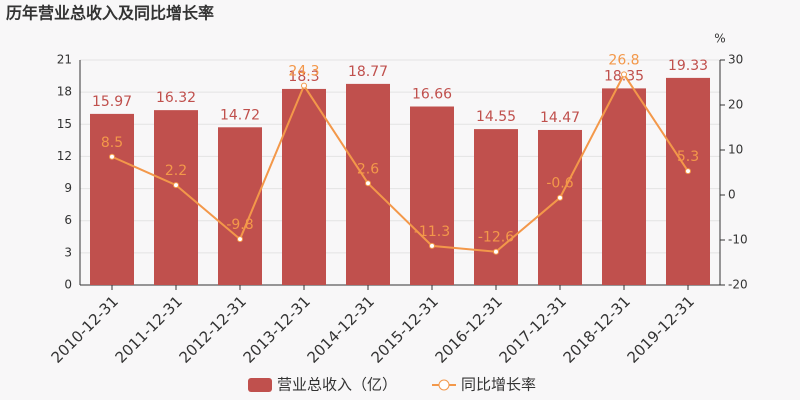  What do you see at coordinates (688, 66) in the screenshot?
I see `bar-value-label: 19.33` at bounding box center [688, 66].